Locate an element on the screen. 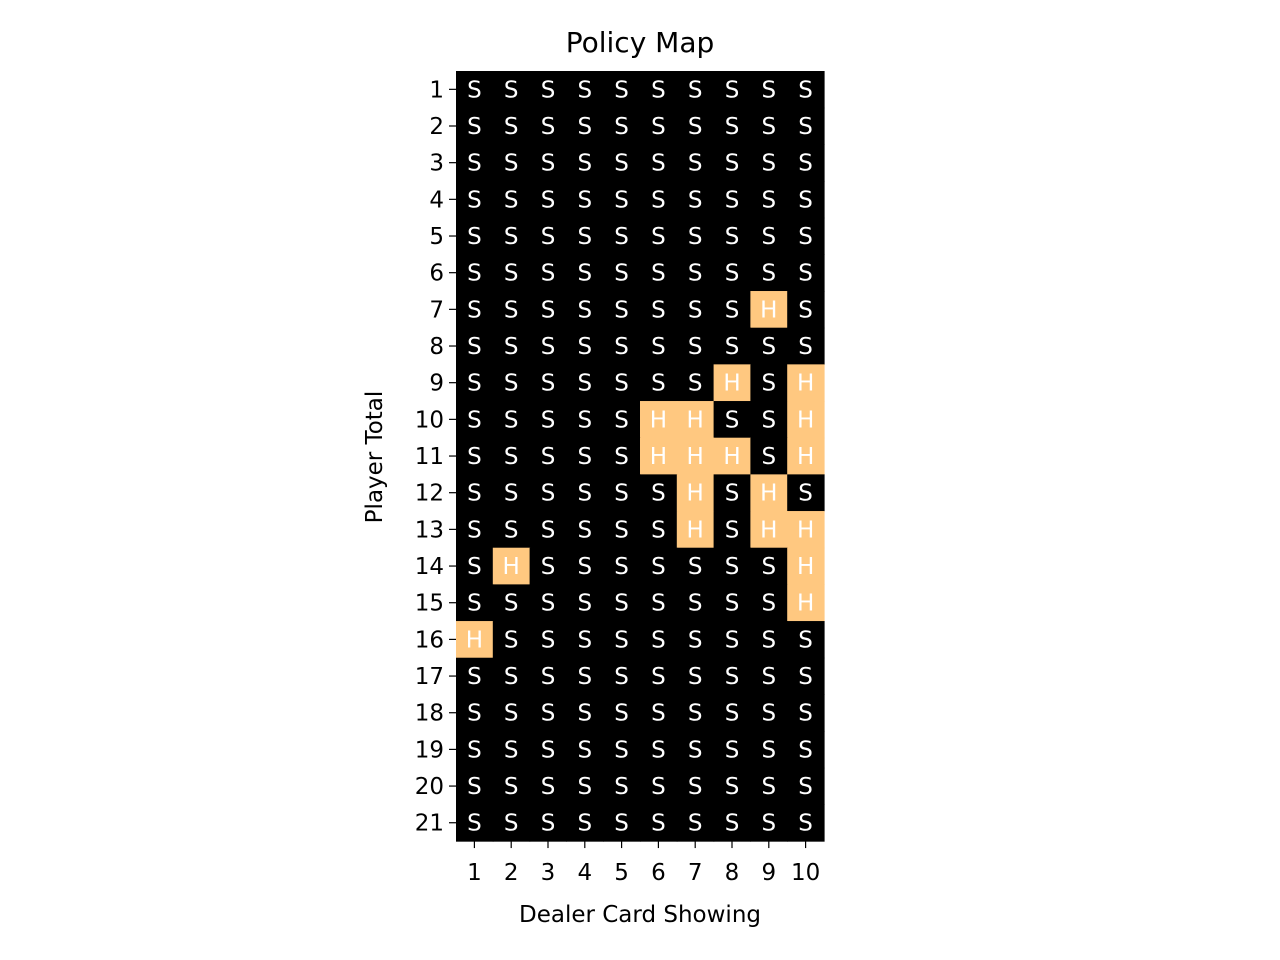  y-tick-label: 1 is located at coordinates (436, 90).